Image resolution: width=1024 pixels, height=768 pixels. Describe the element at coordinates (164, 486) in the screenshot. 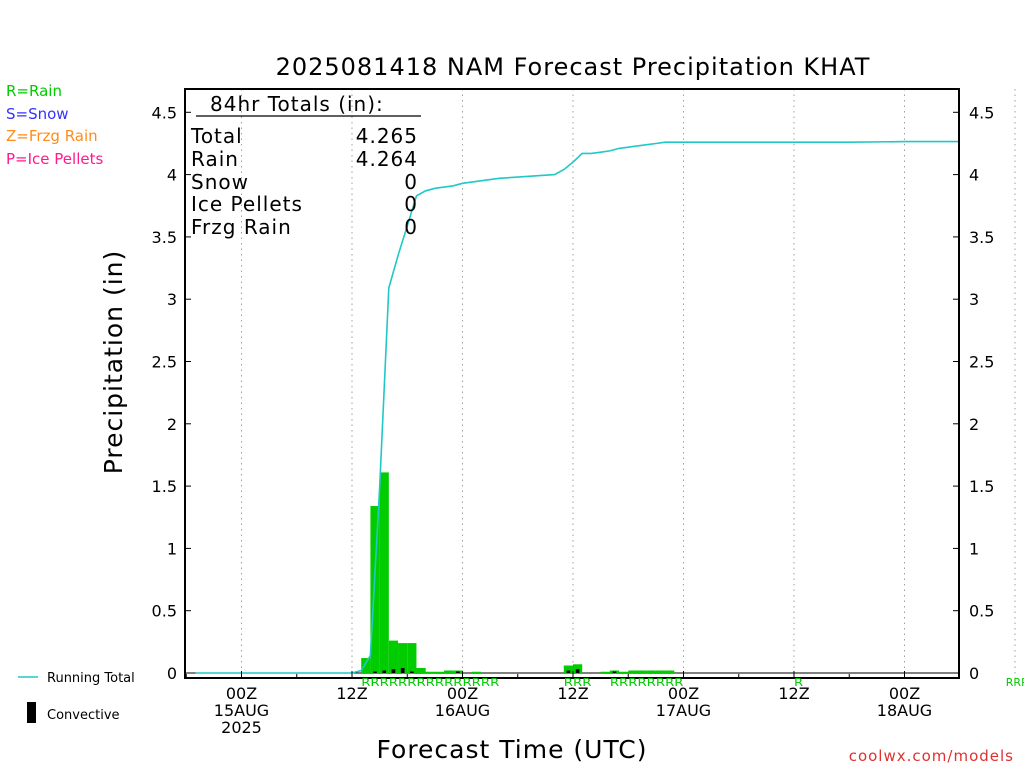

I see `y-tick-label-left: 1.5` at that location.